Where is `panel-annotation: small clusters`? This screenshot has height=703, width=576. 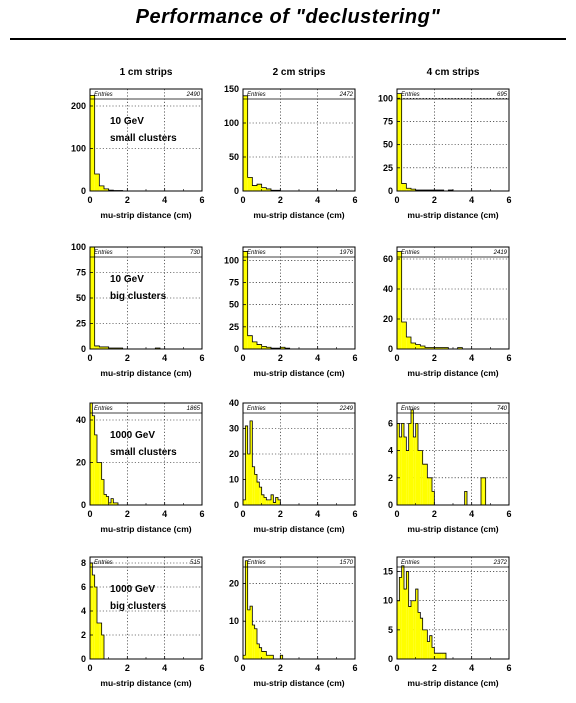
panel-annotation: small clusters is located at coordinates (143, 138).